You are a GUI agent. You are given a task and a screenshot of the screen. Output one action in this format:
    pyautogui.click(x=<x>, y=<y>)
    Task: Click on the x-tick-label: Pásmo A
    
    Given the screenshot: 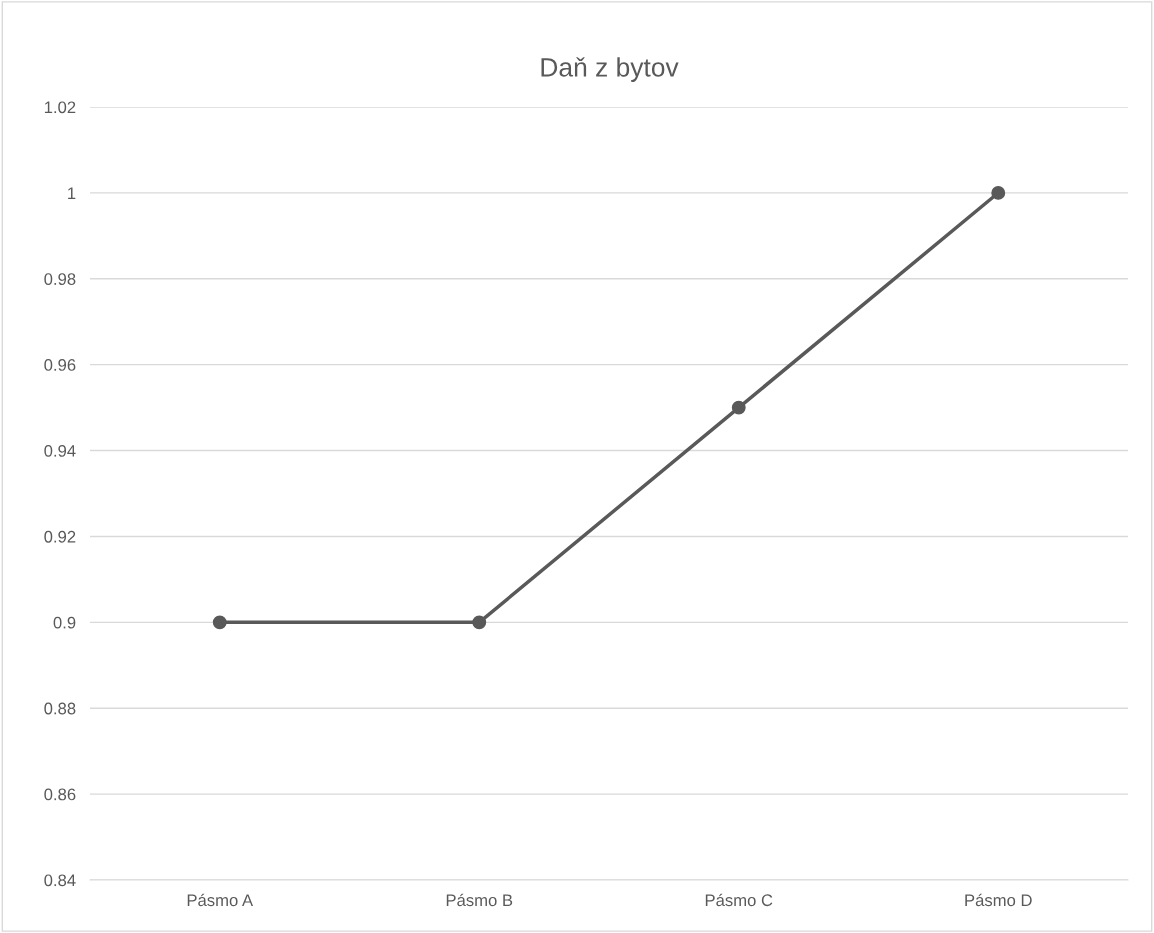 What is the action you would take?
    pyautogui.click(x=220, y=900)
    